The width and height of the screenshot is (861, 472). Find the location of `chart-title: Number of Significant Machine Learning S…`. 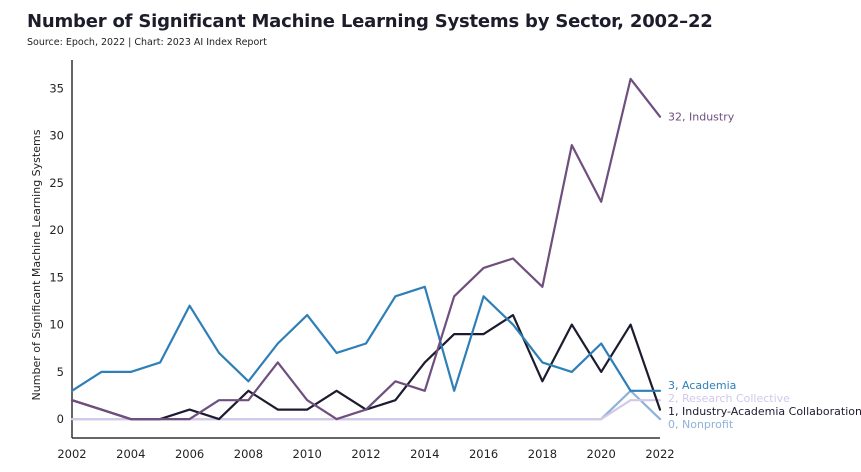

chart-title: Number of Significant Machine Learning S… is located at coordinates (370, 21).